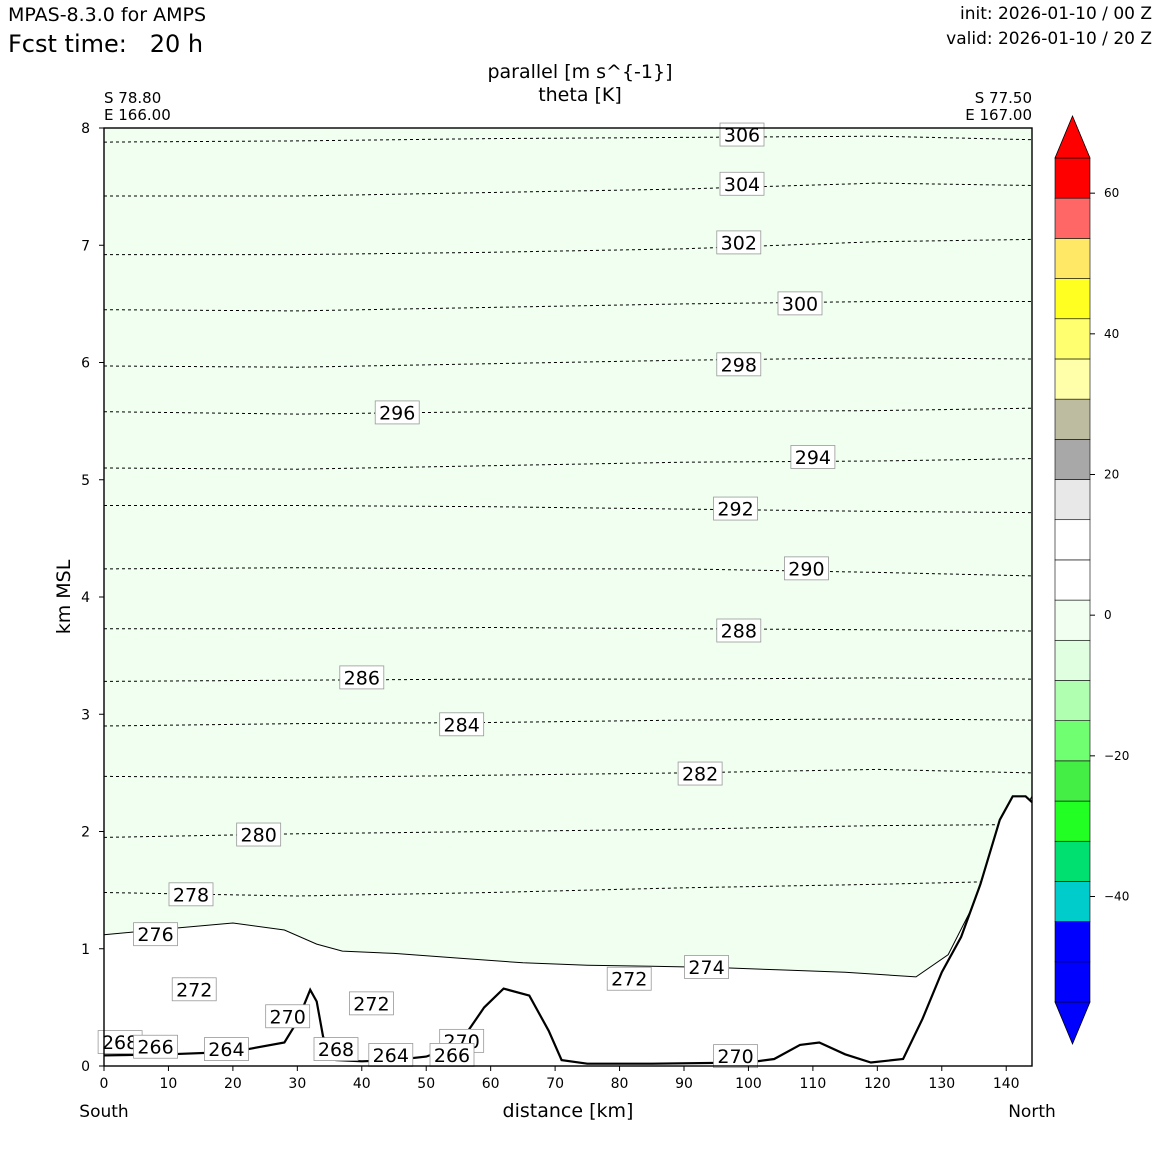  What do you see at coordinates (739, 242) in the screenshot?
I see `theta-label: 302` at bounding box center [739, 242].